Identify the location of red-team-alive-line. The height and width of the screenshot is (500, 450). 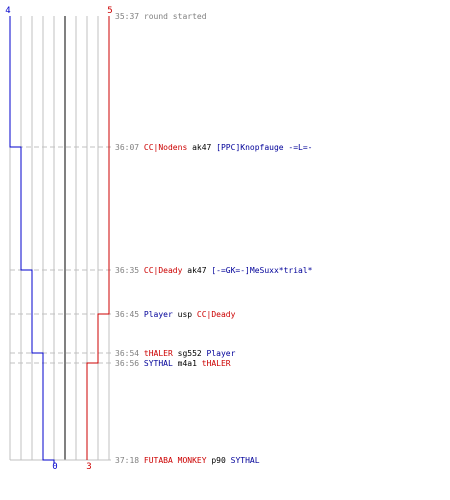
(98, 238).